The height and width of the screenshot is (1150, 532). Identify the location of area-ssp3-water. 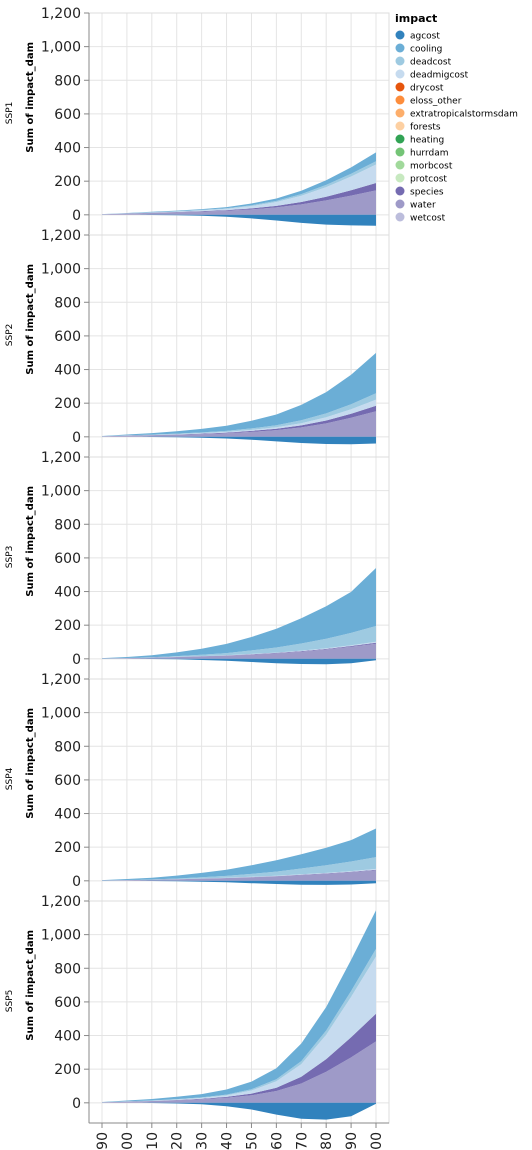
(239, 651).